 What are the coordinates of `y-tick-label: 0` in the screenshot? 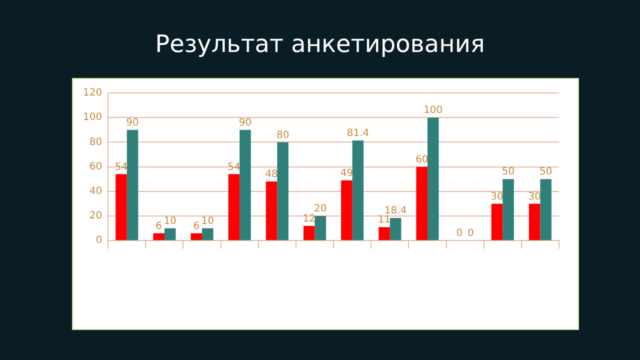 It's located at (99, 240).